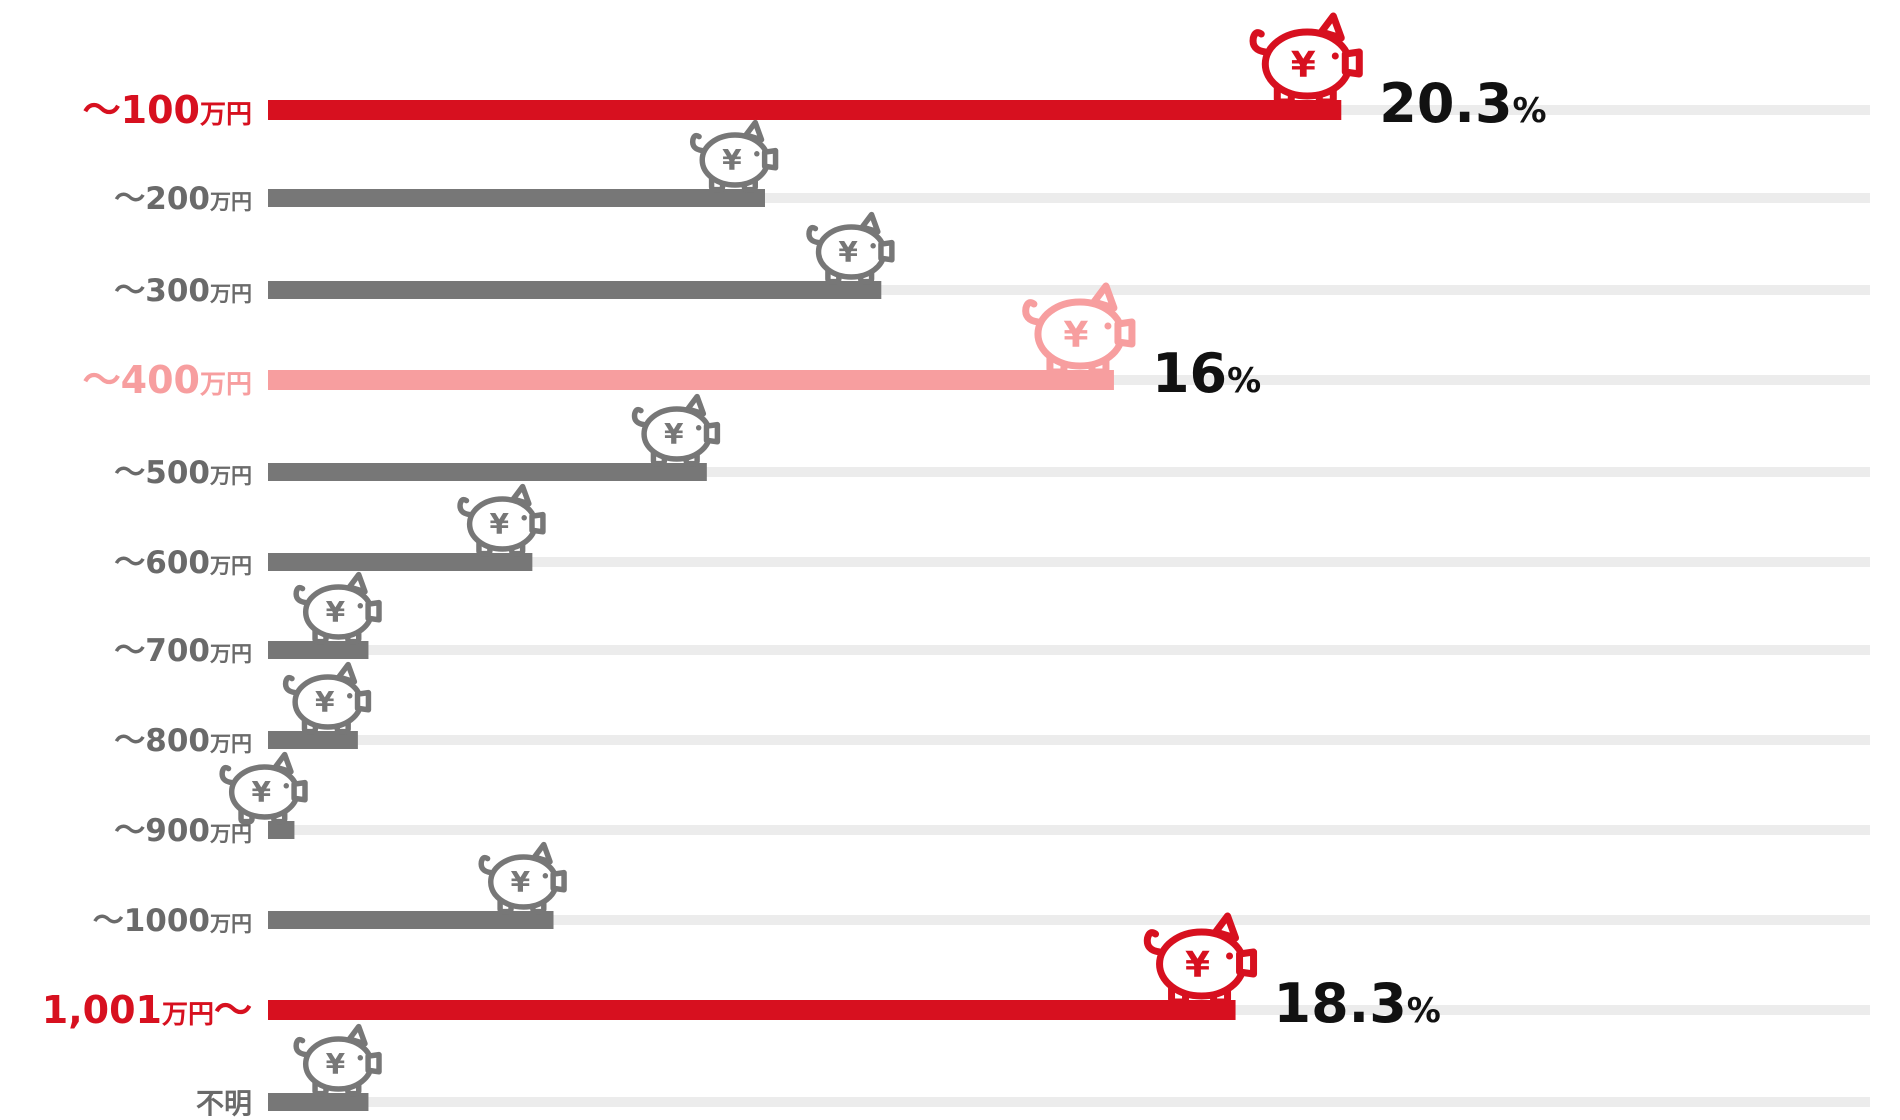  I want to click on value-label: 16%, so click(1206, 373).